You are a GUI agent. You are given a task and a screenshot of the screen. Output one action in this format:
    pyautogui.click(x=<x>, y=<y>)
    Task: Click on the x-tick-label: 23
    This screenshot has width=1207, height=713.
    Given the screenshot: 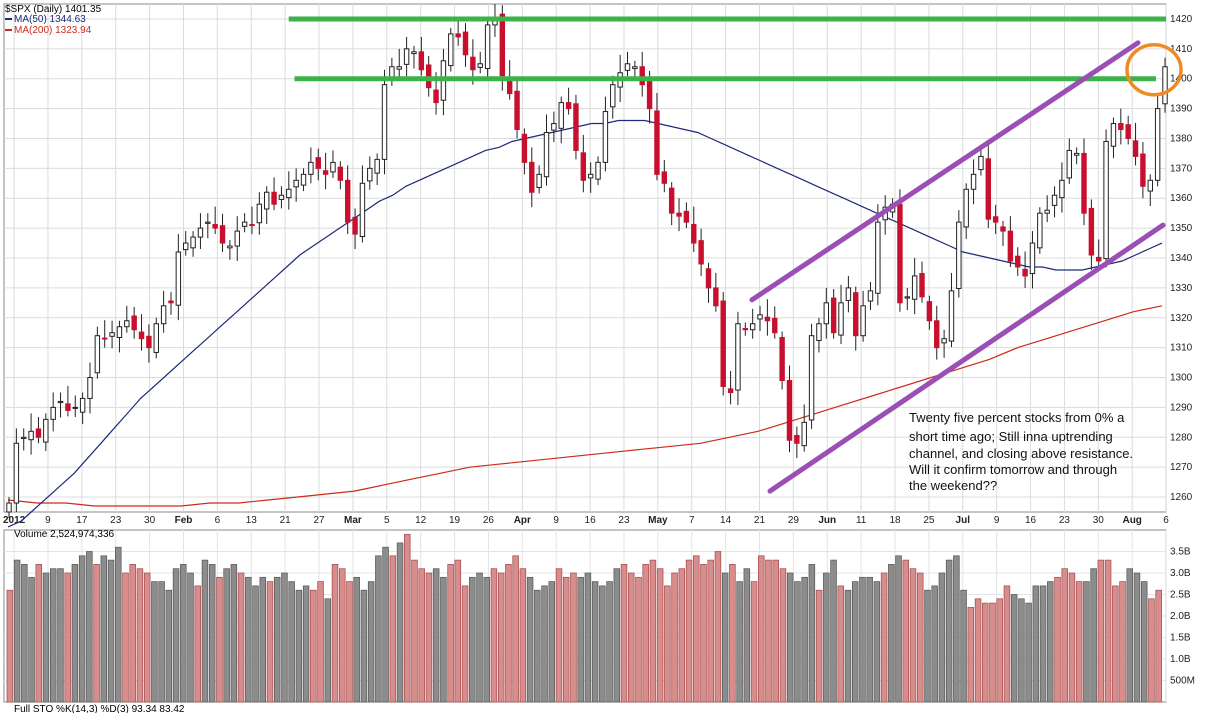 What is the action you would take?
    pyautogui.click(x=1065, y=520)
    